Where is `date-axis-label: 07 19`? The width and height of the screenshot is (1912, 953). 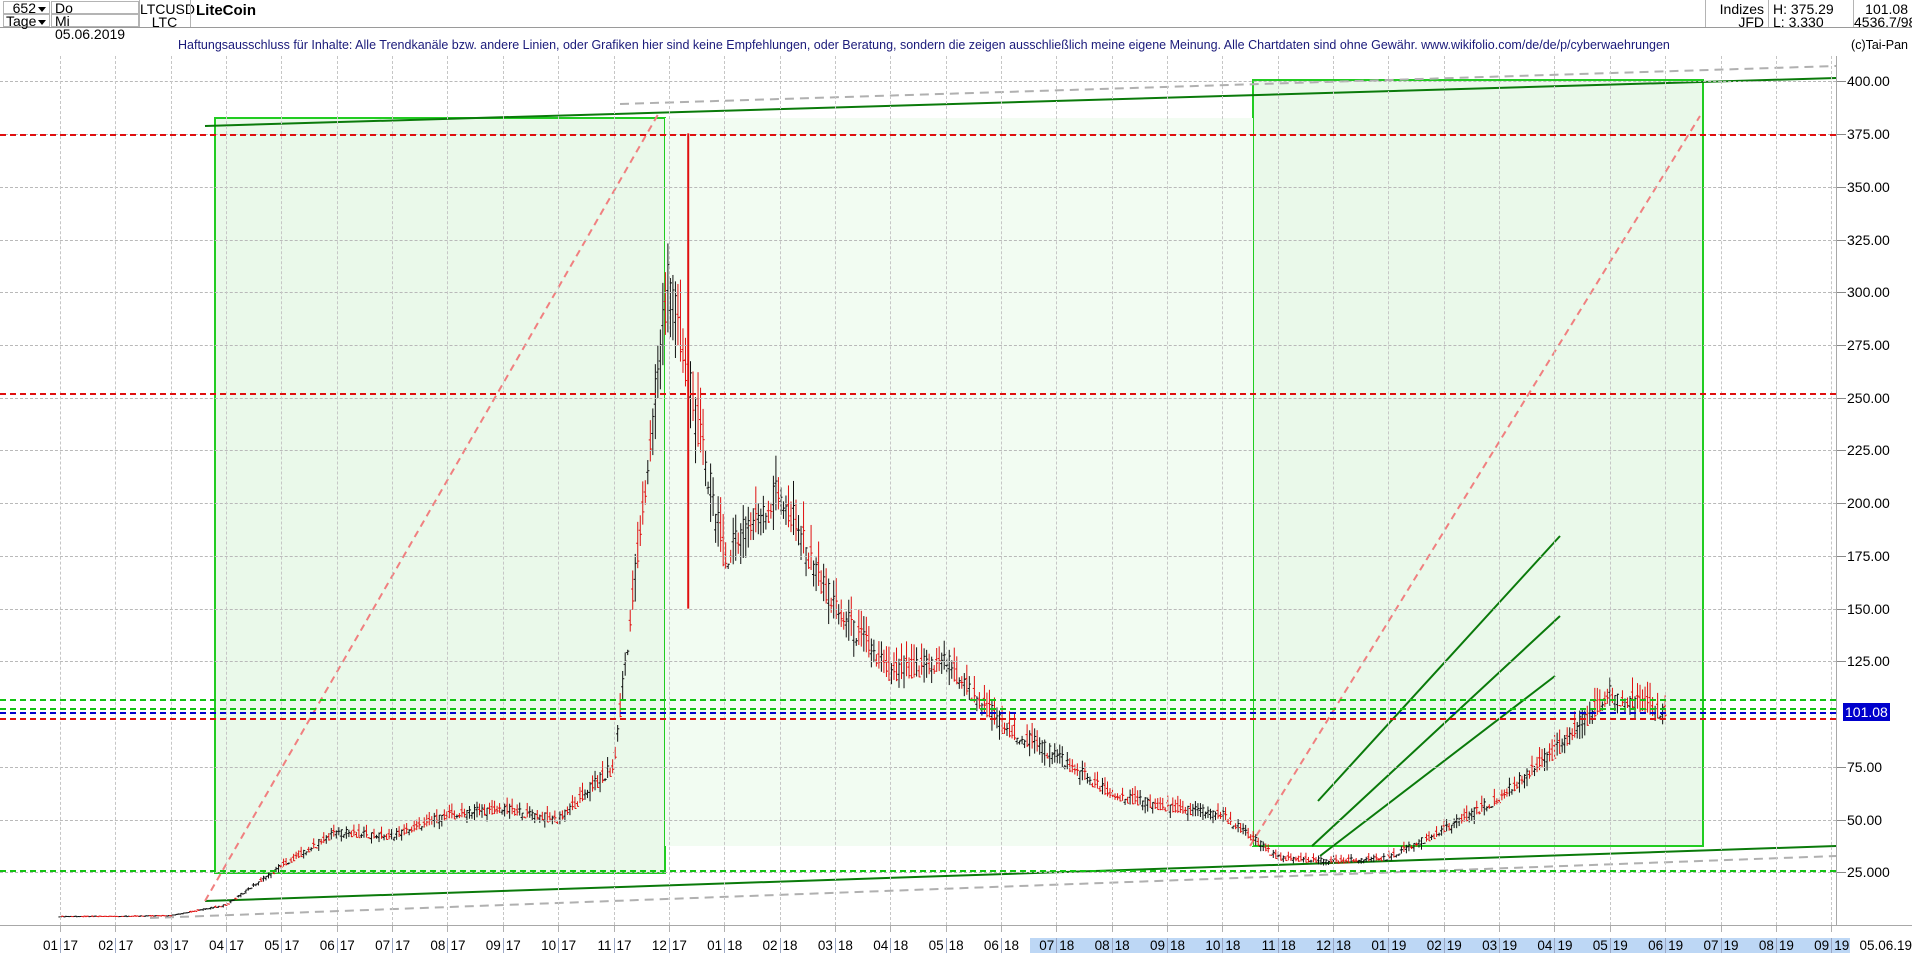
date-axis-label: 07 19 is located at coordinates (1721, 945).